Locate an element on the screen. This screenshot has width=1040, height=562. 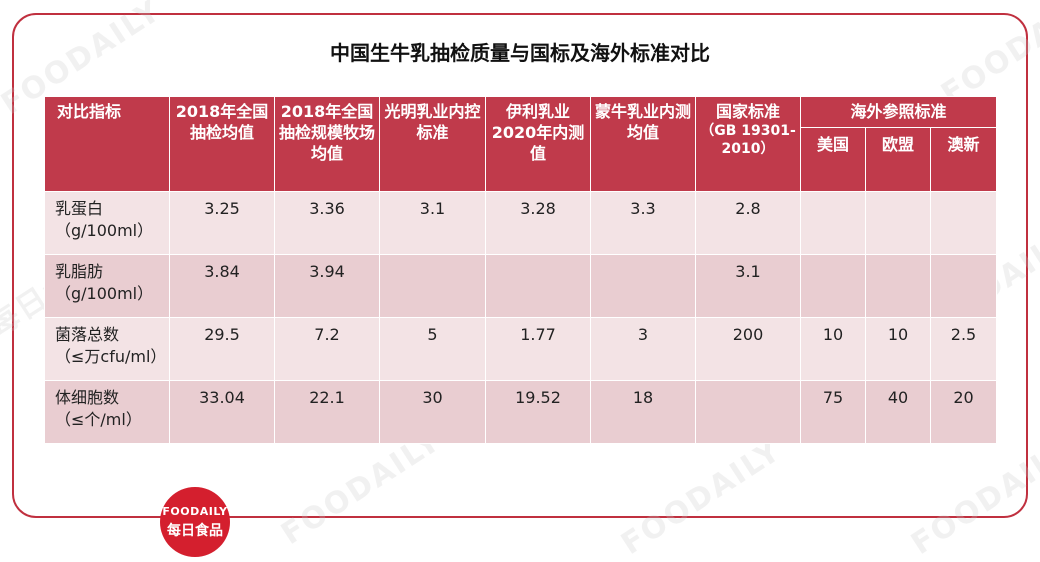
header-national-2018-avg: 2018年全国抽检均值 is located at coordinates (222, 144).